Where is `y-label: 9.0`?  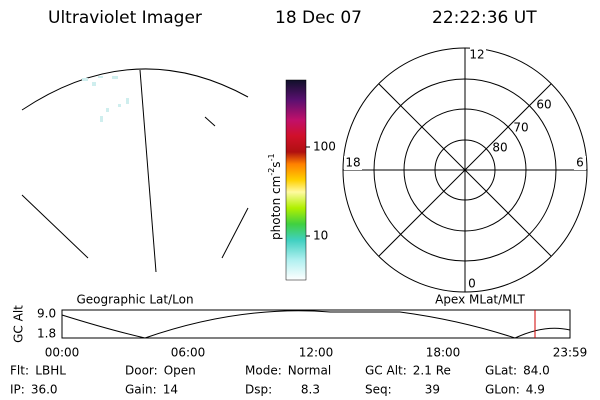 y-label: 9.0 is located at coordinates (46, 314).